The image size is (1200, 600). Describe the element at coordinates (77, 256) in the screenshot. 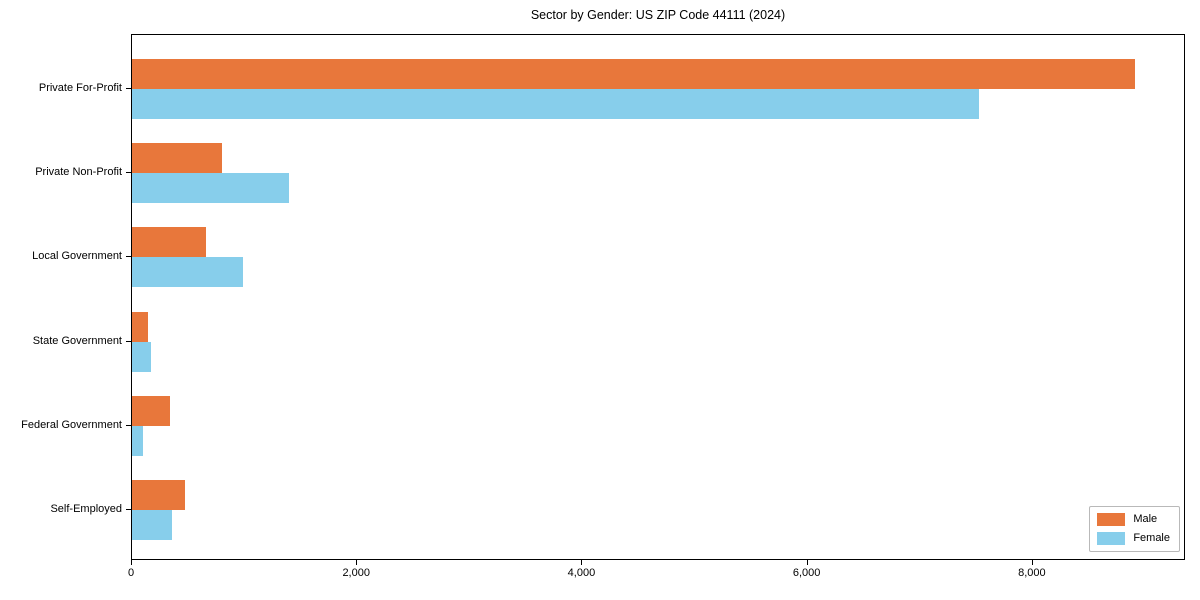

I see `category-label-2: Local Government` at that location.